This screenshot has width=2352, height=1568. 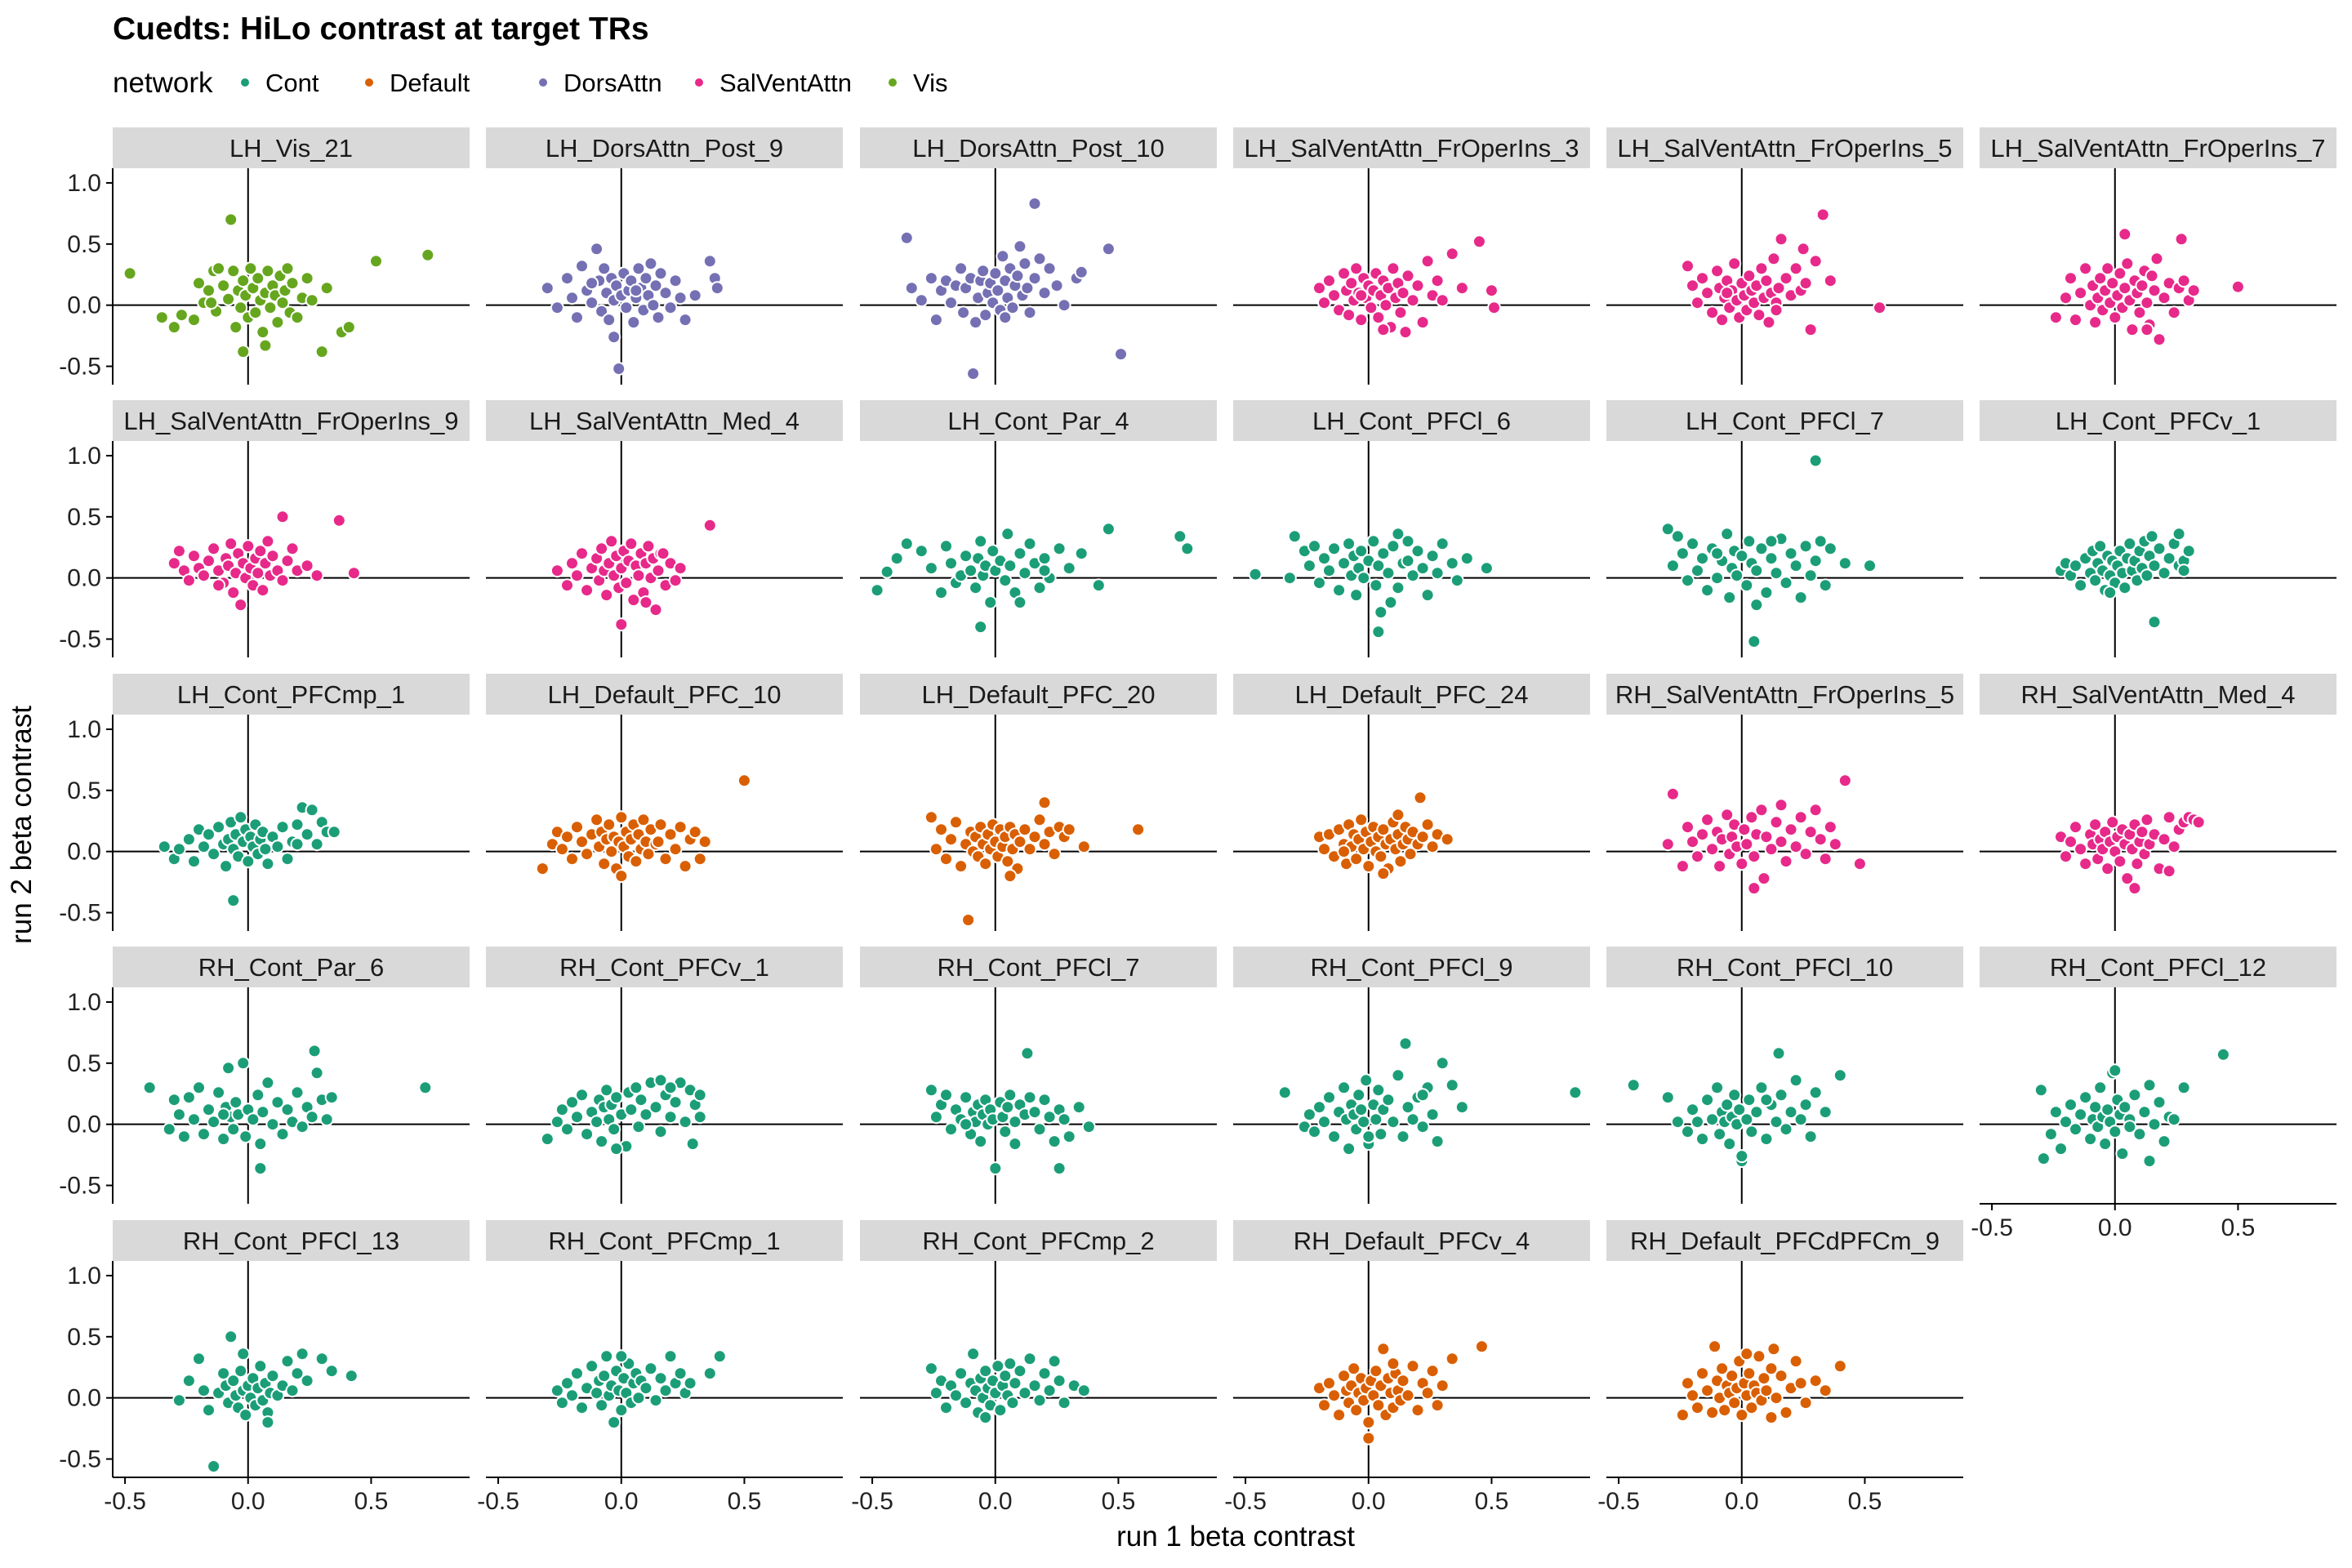 What do you see at coordinates (660, 1367) in the screenshot?
I see `facet-panel: RH_Cont_PFCmp_1 -0.5 0.0 0.5` at bounding box center [660, 1367].